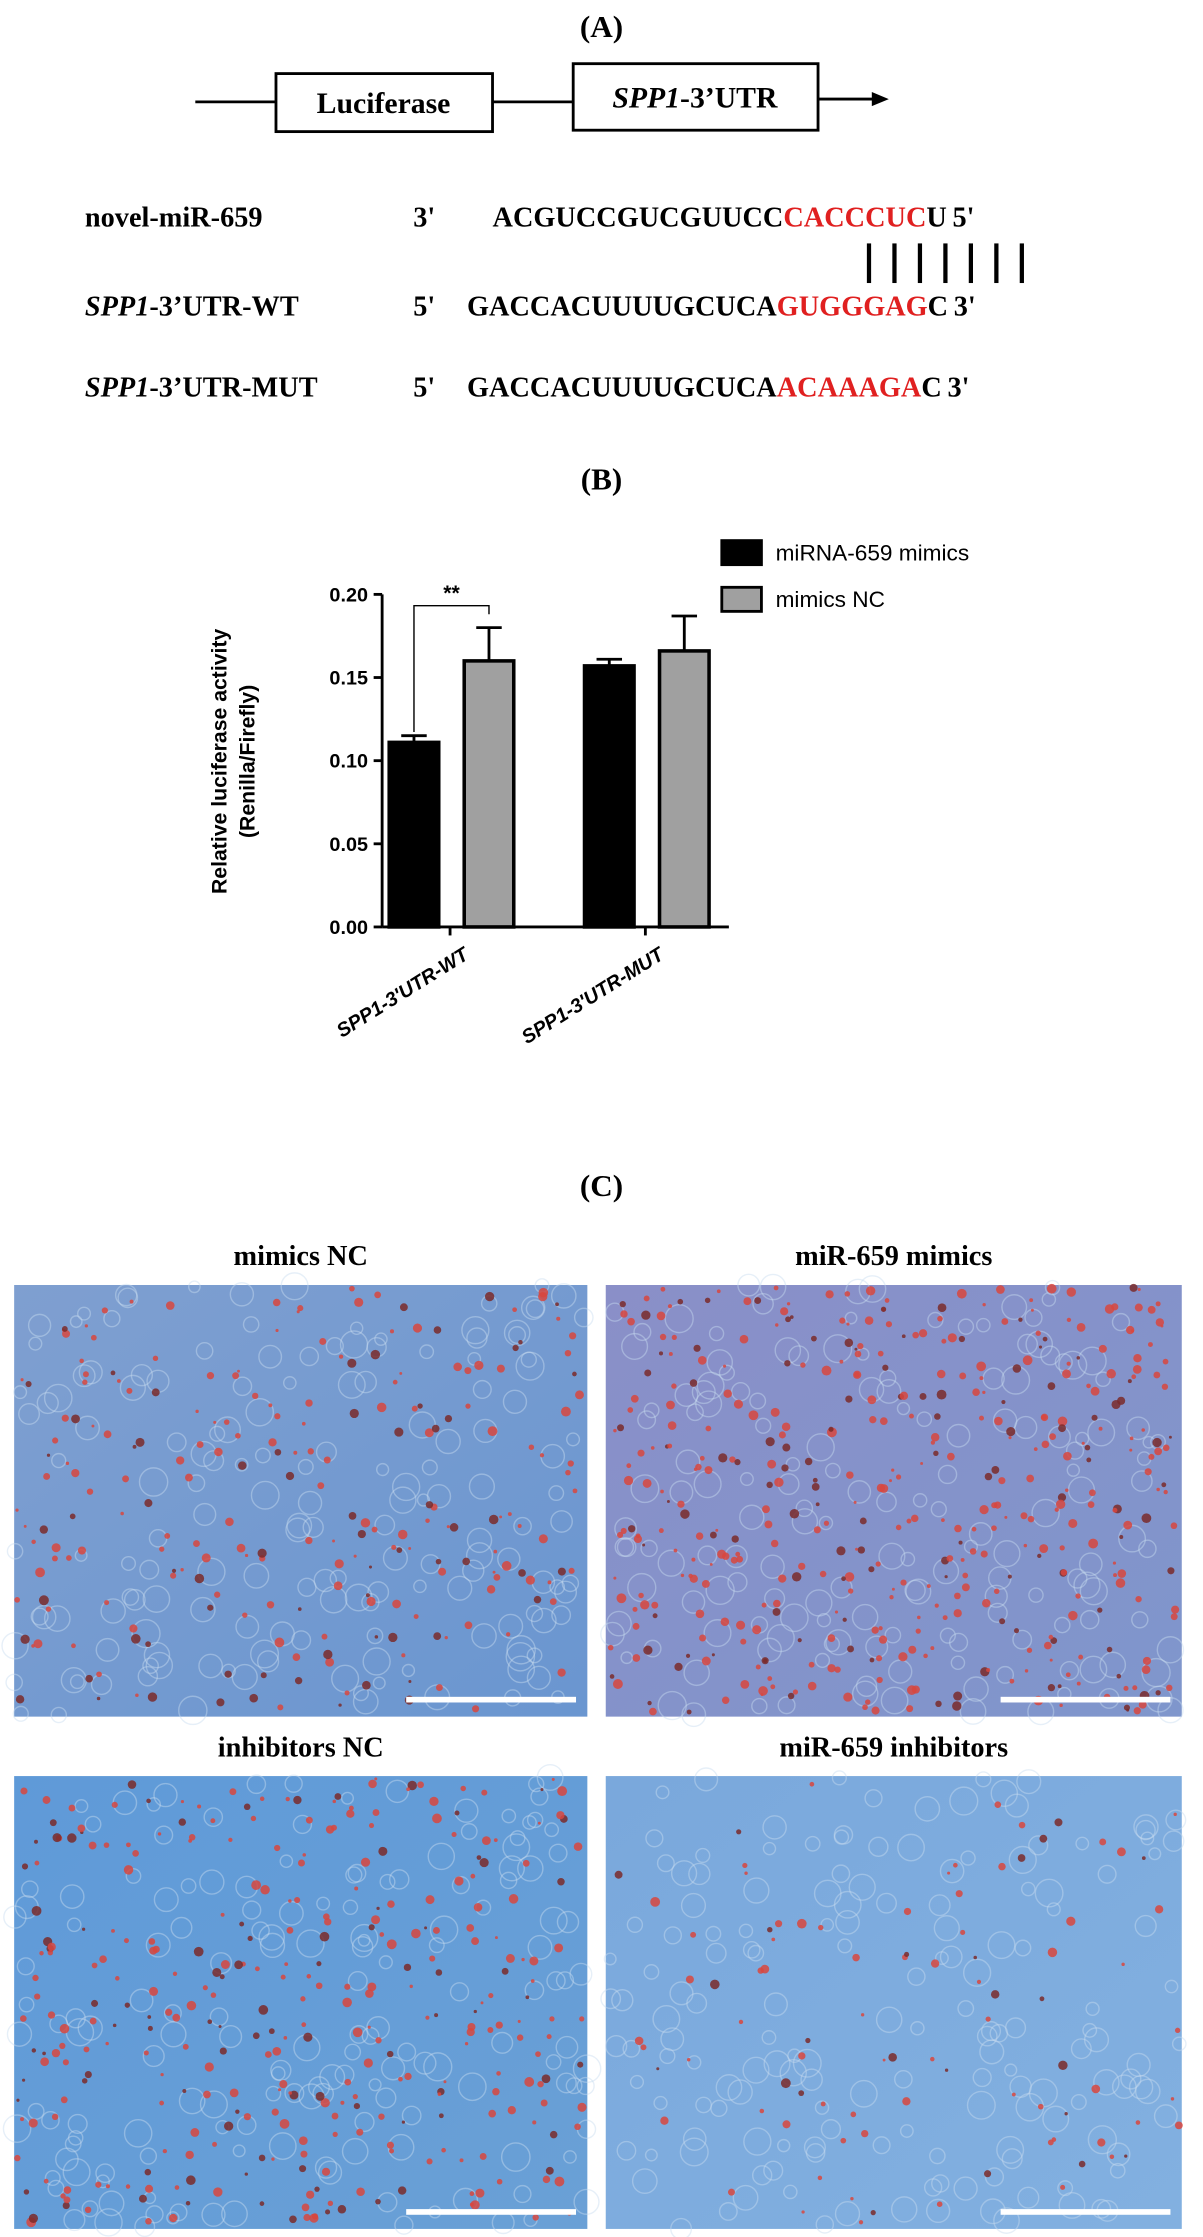 The height and width of the screenshot is (2237, 1203). I want to click on sequence: GACCACUUUUGCUCAGUGGGAGC 3', so click(721, 307).